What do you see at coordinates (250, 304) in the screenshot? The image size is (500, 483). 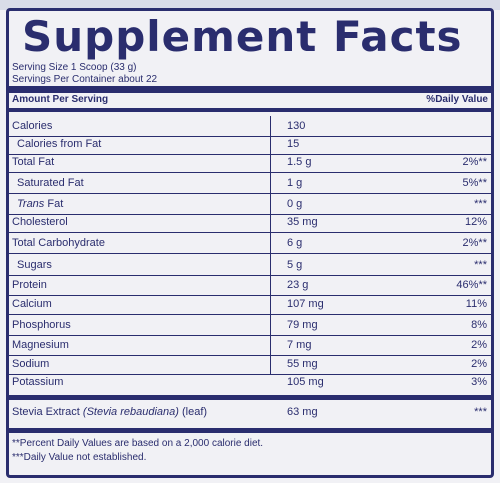 I see `nutrient-row: Calcium 107 mg 11%` at bounding box center [250, 304].